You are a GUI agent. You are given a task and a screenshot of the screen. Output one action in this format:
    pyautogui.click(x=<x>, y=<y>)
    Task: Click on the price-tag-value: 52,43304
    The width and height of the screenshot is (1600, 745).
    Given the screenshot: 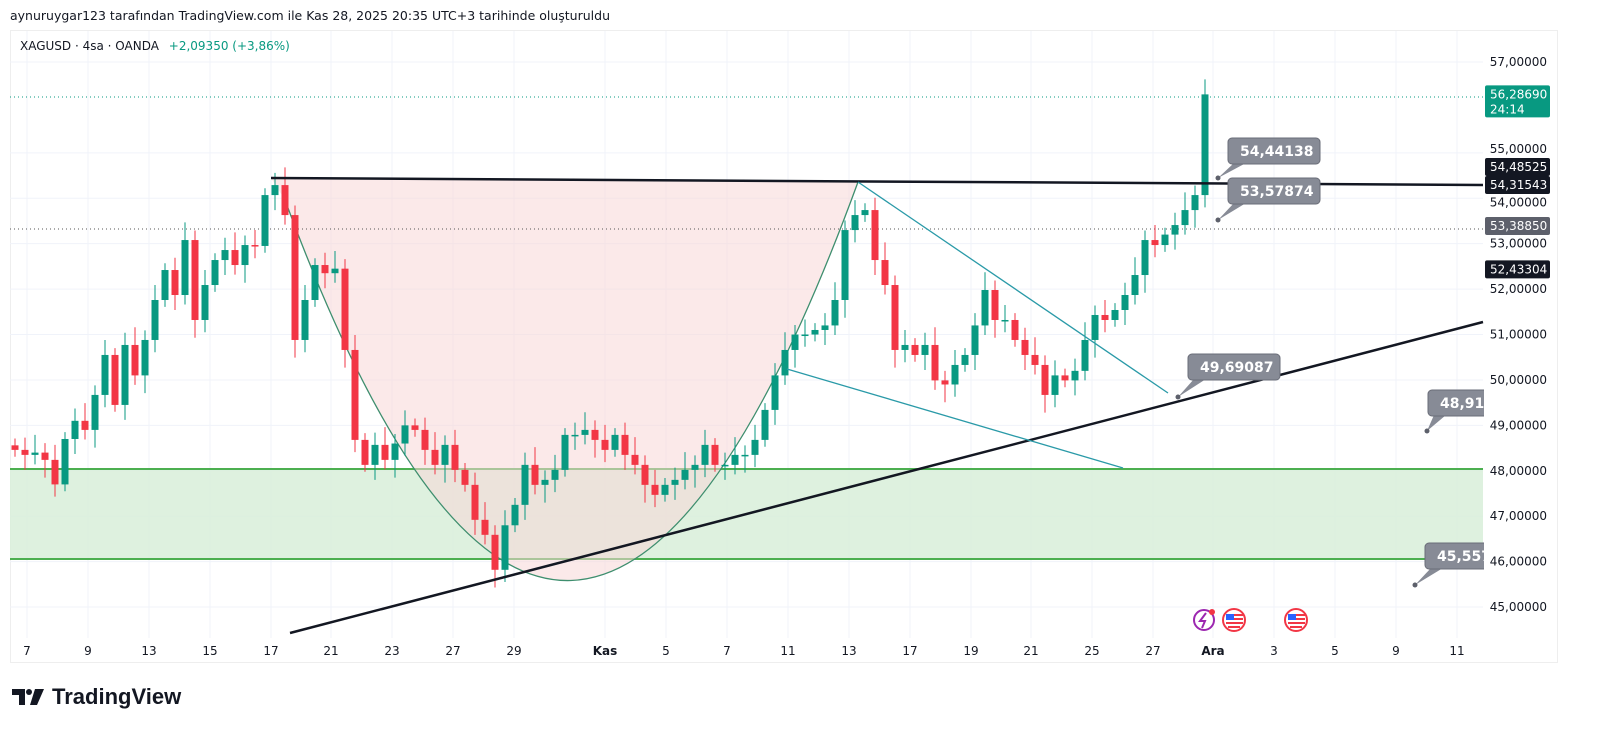 What is the action you would take?
    pyautogui.click(x=1518, y=269)
    